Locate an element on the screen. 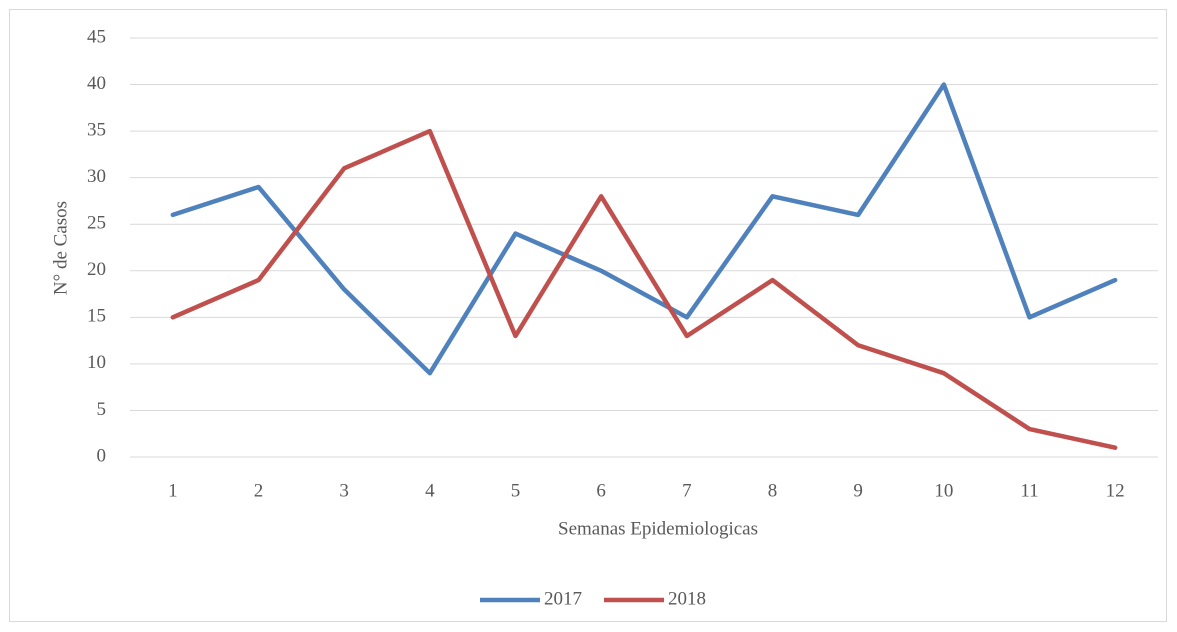 Image resolution: width=1177 pixels, height=632 pixels. y-tick-label: 0 is located at coordinates (102, 455).